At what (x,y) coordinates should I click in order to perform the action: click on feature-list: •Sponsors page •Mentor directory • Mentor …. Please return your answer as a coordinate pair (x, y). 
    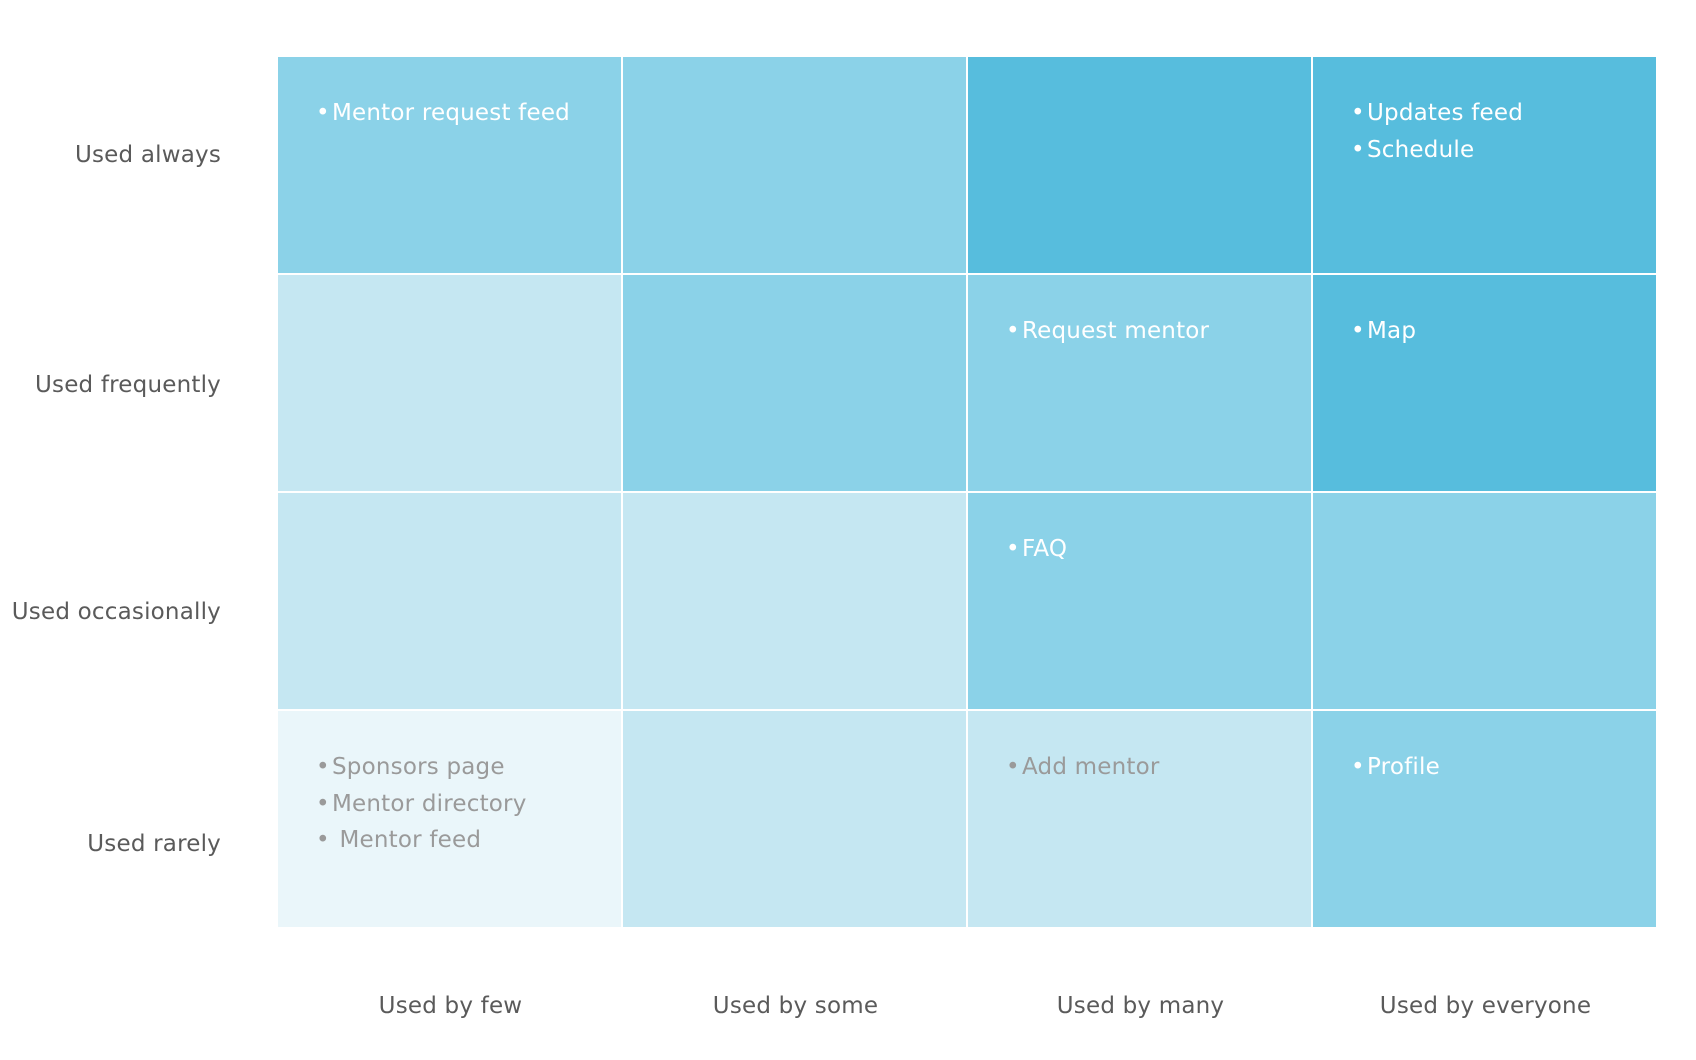
    Looking at the image, I should click on (421, 804).